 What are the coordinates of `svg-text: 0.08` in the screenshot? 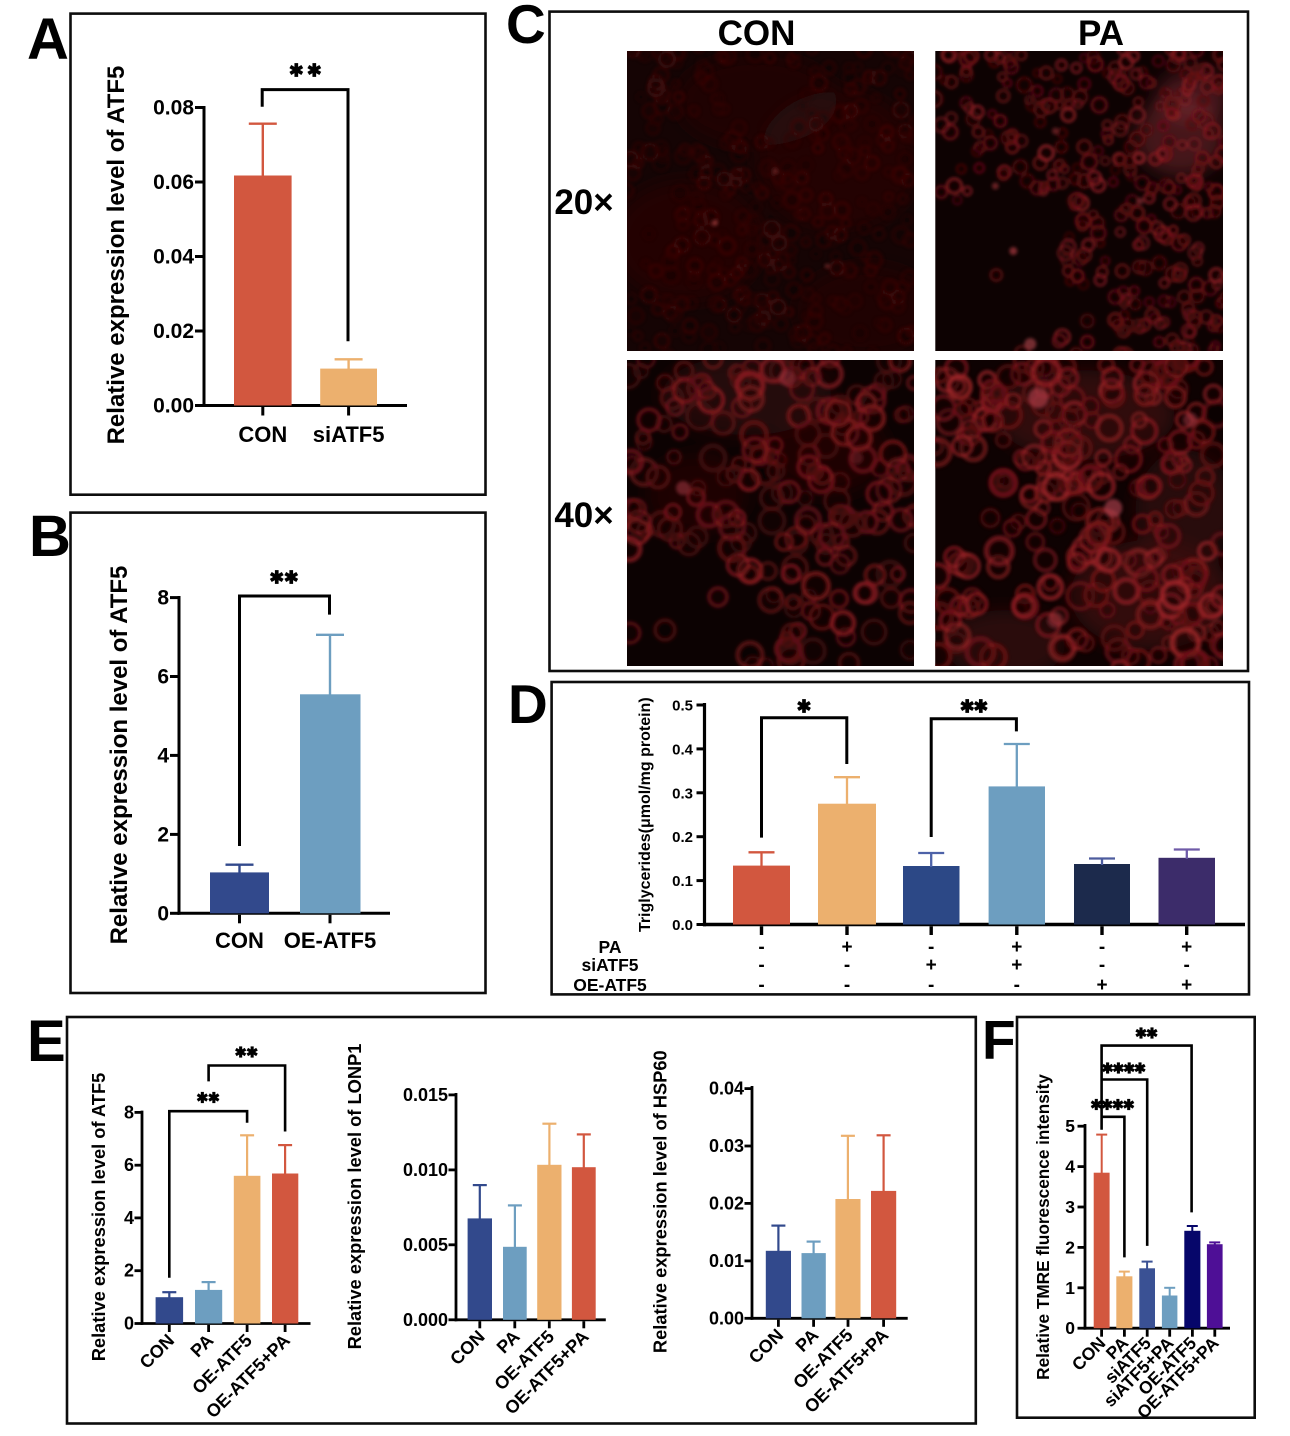 It's located at (173, 108).